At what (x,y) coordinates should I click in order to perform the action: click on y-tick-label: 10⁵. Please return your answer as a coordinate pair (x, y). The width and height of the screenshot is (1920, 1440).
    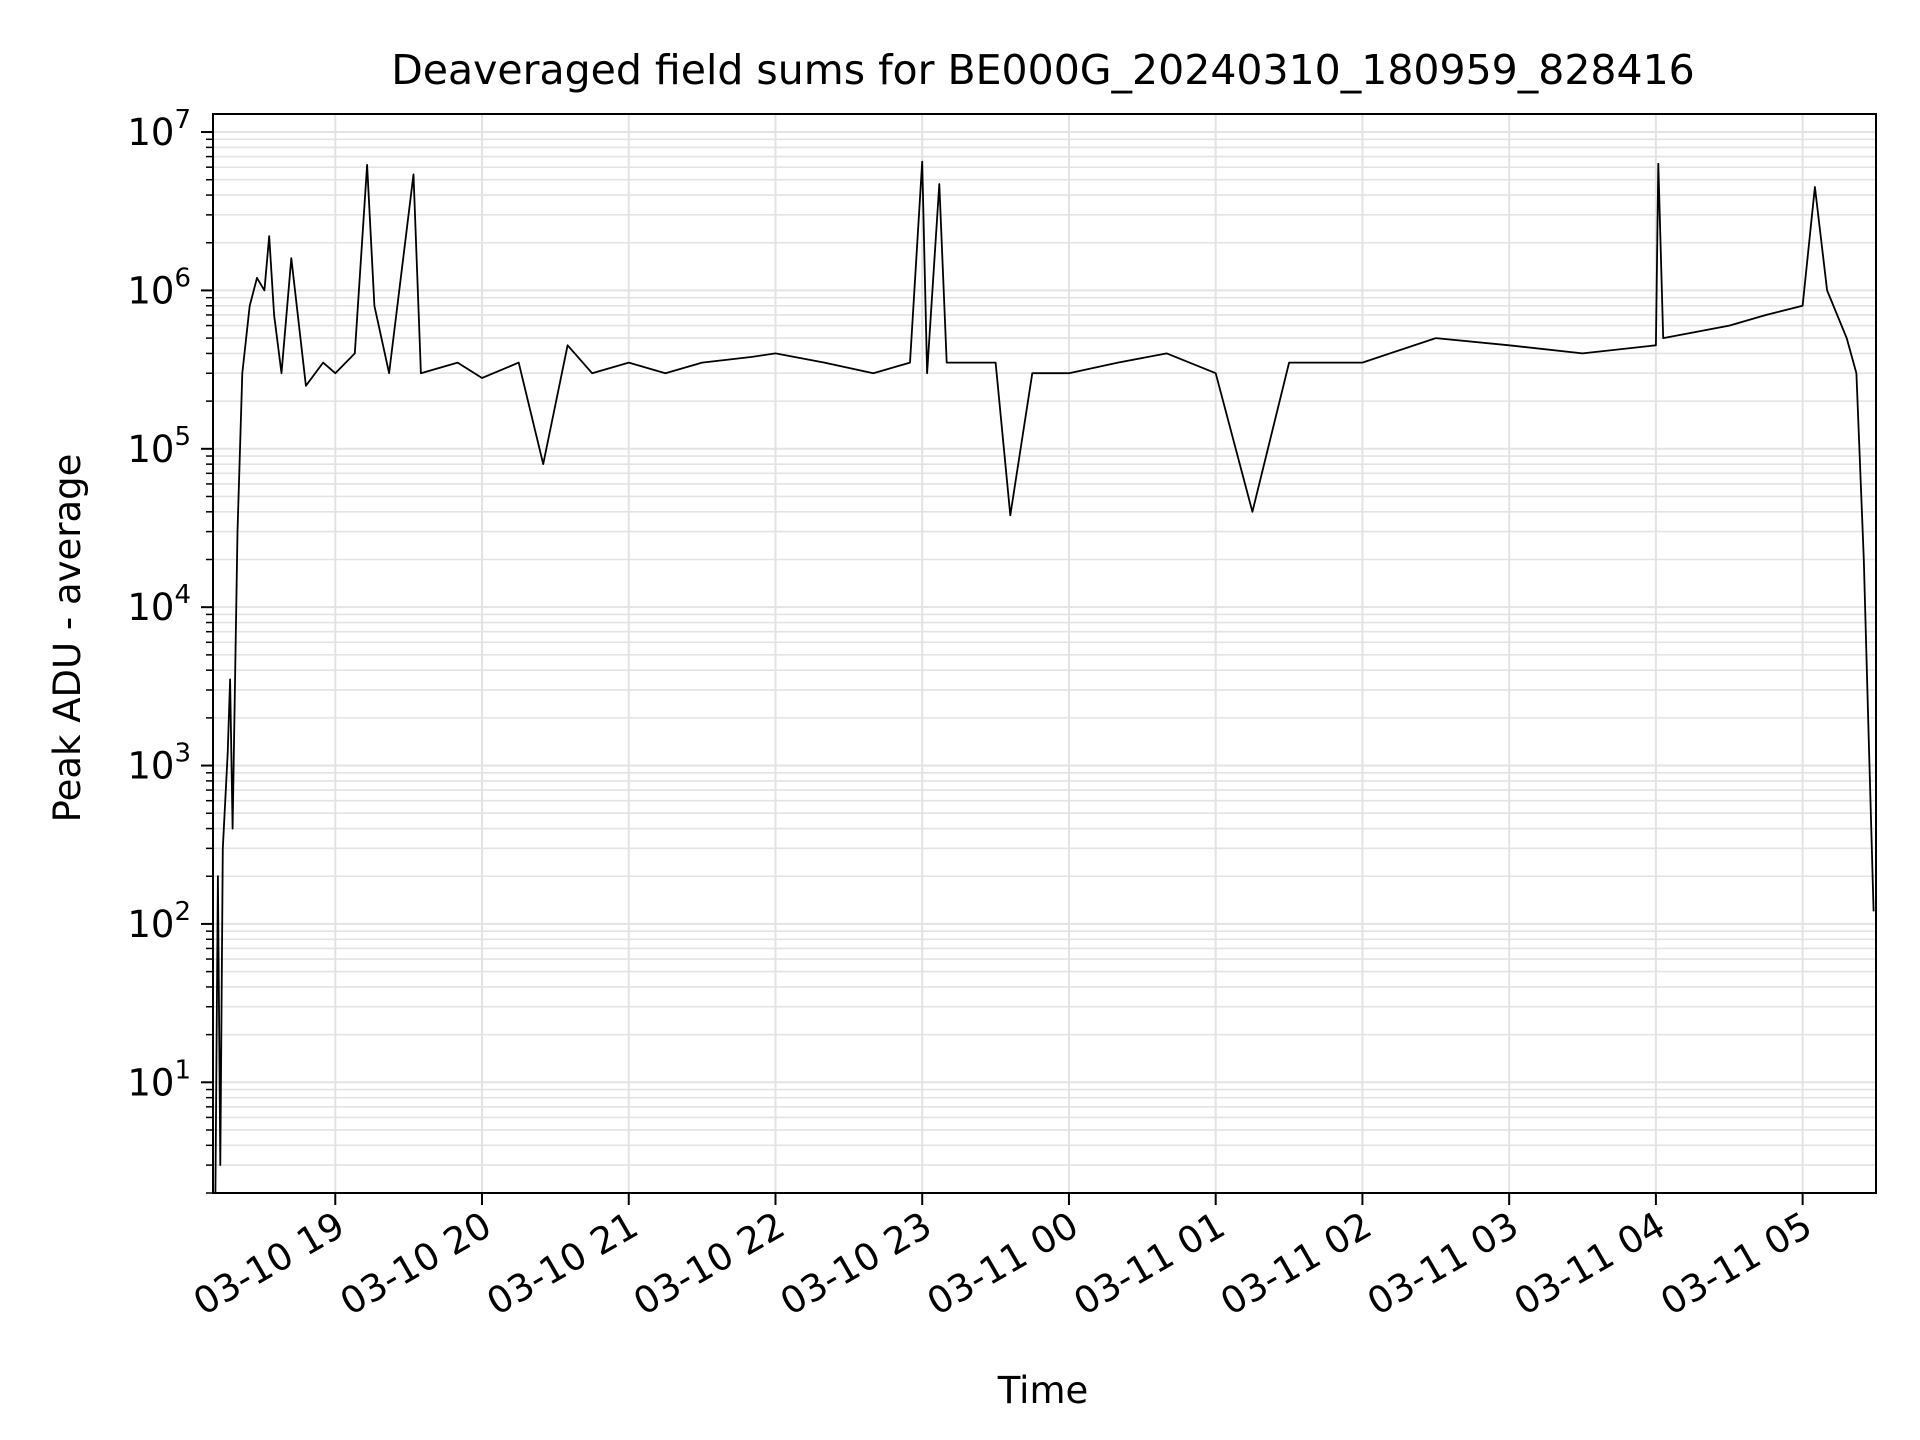
    Looking at the image, I should click on (159, 446).